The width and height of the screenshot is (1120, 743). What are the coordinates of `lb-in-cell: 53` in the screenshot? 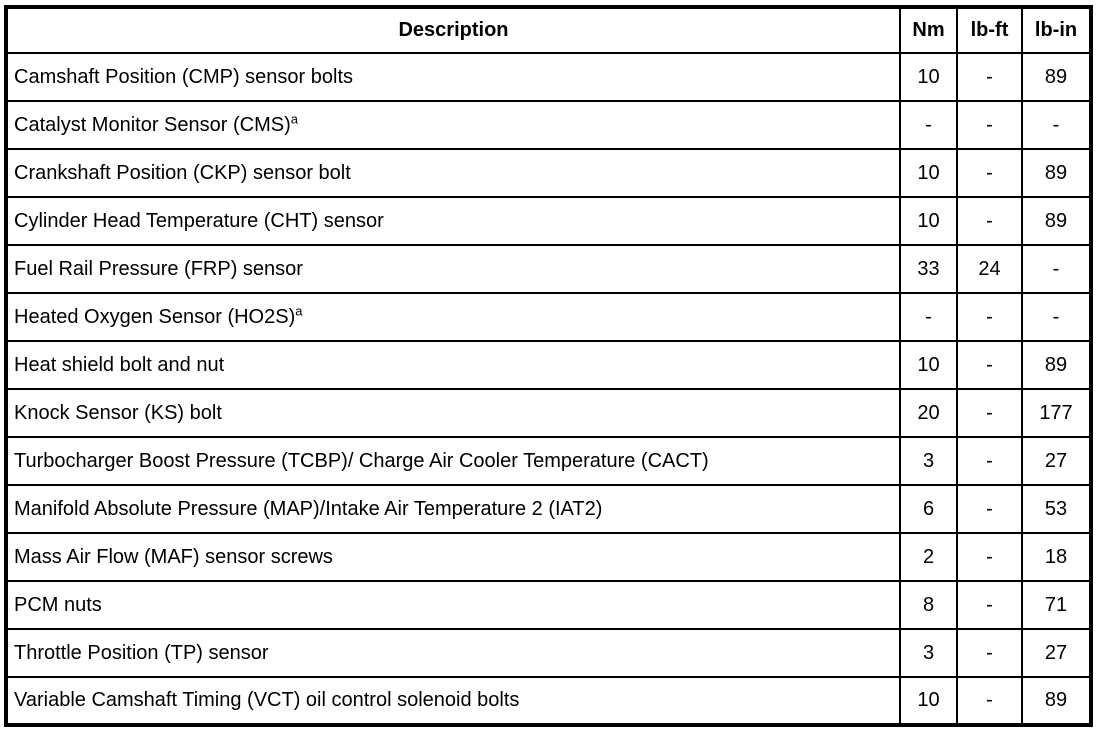 It's located at (1056, 509).